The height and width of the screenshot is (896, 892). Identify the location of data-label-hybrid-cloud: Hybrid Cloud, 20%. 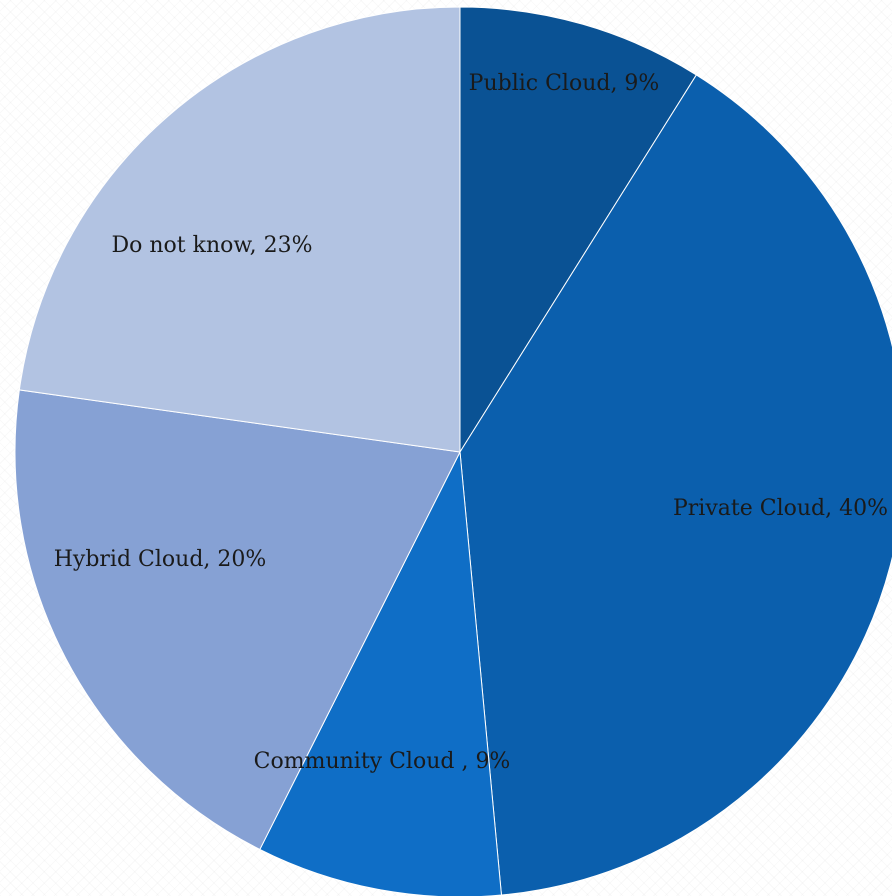
(160, 559).